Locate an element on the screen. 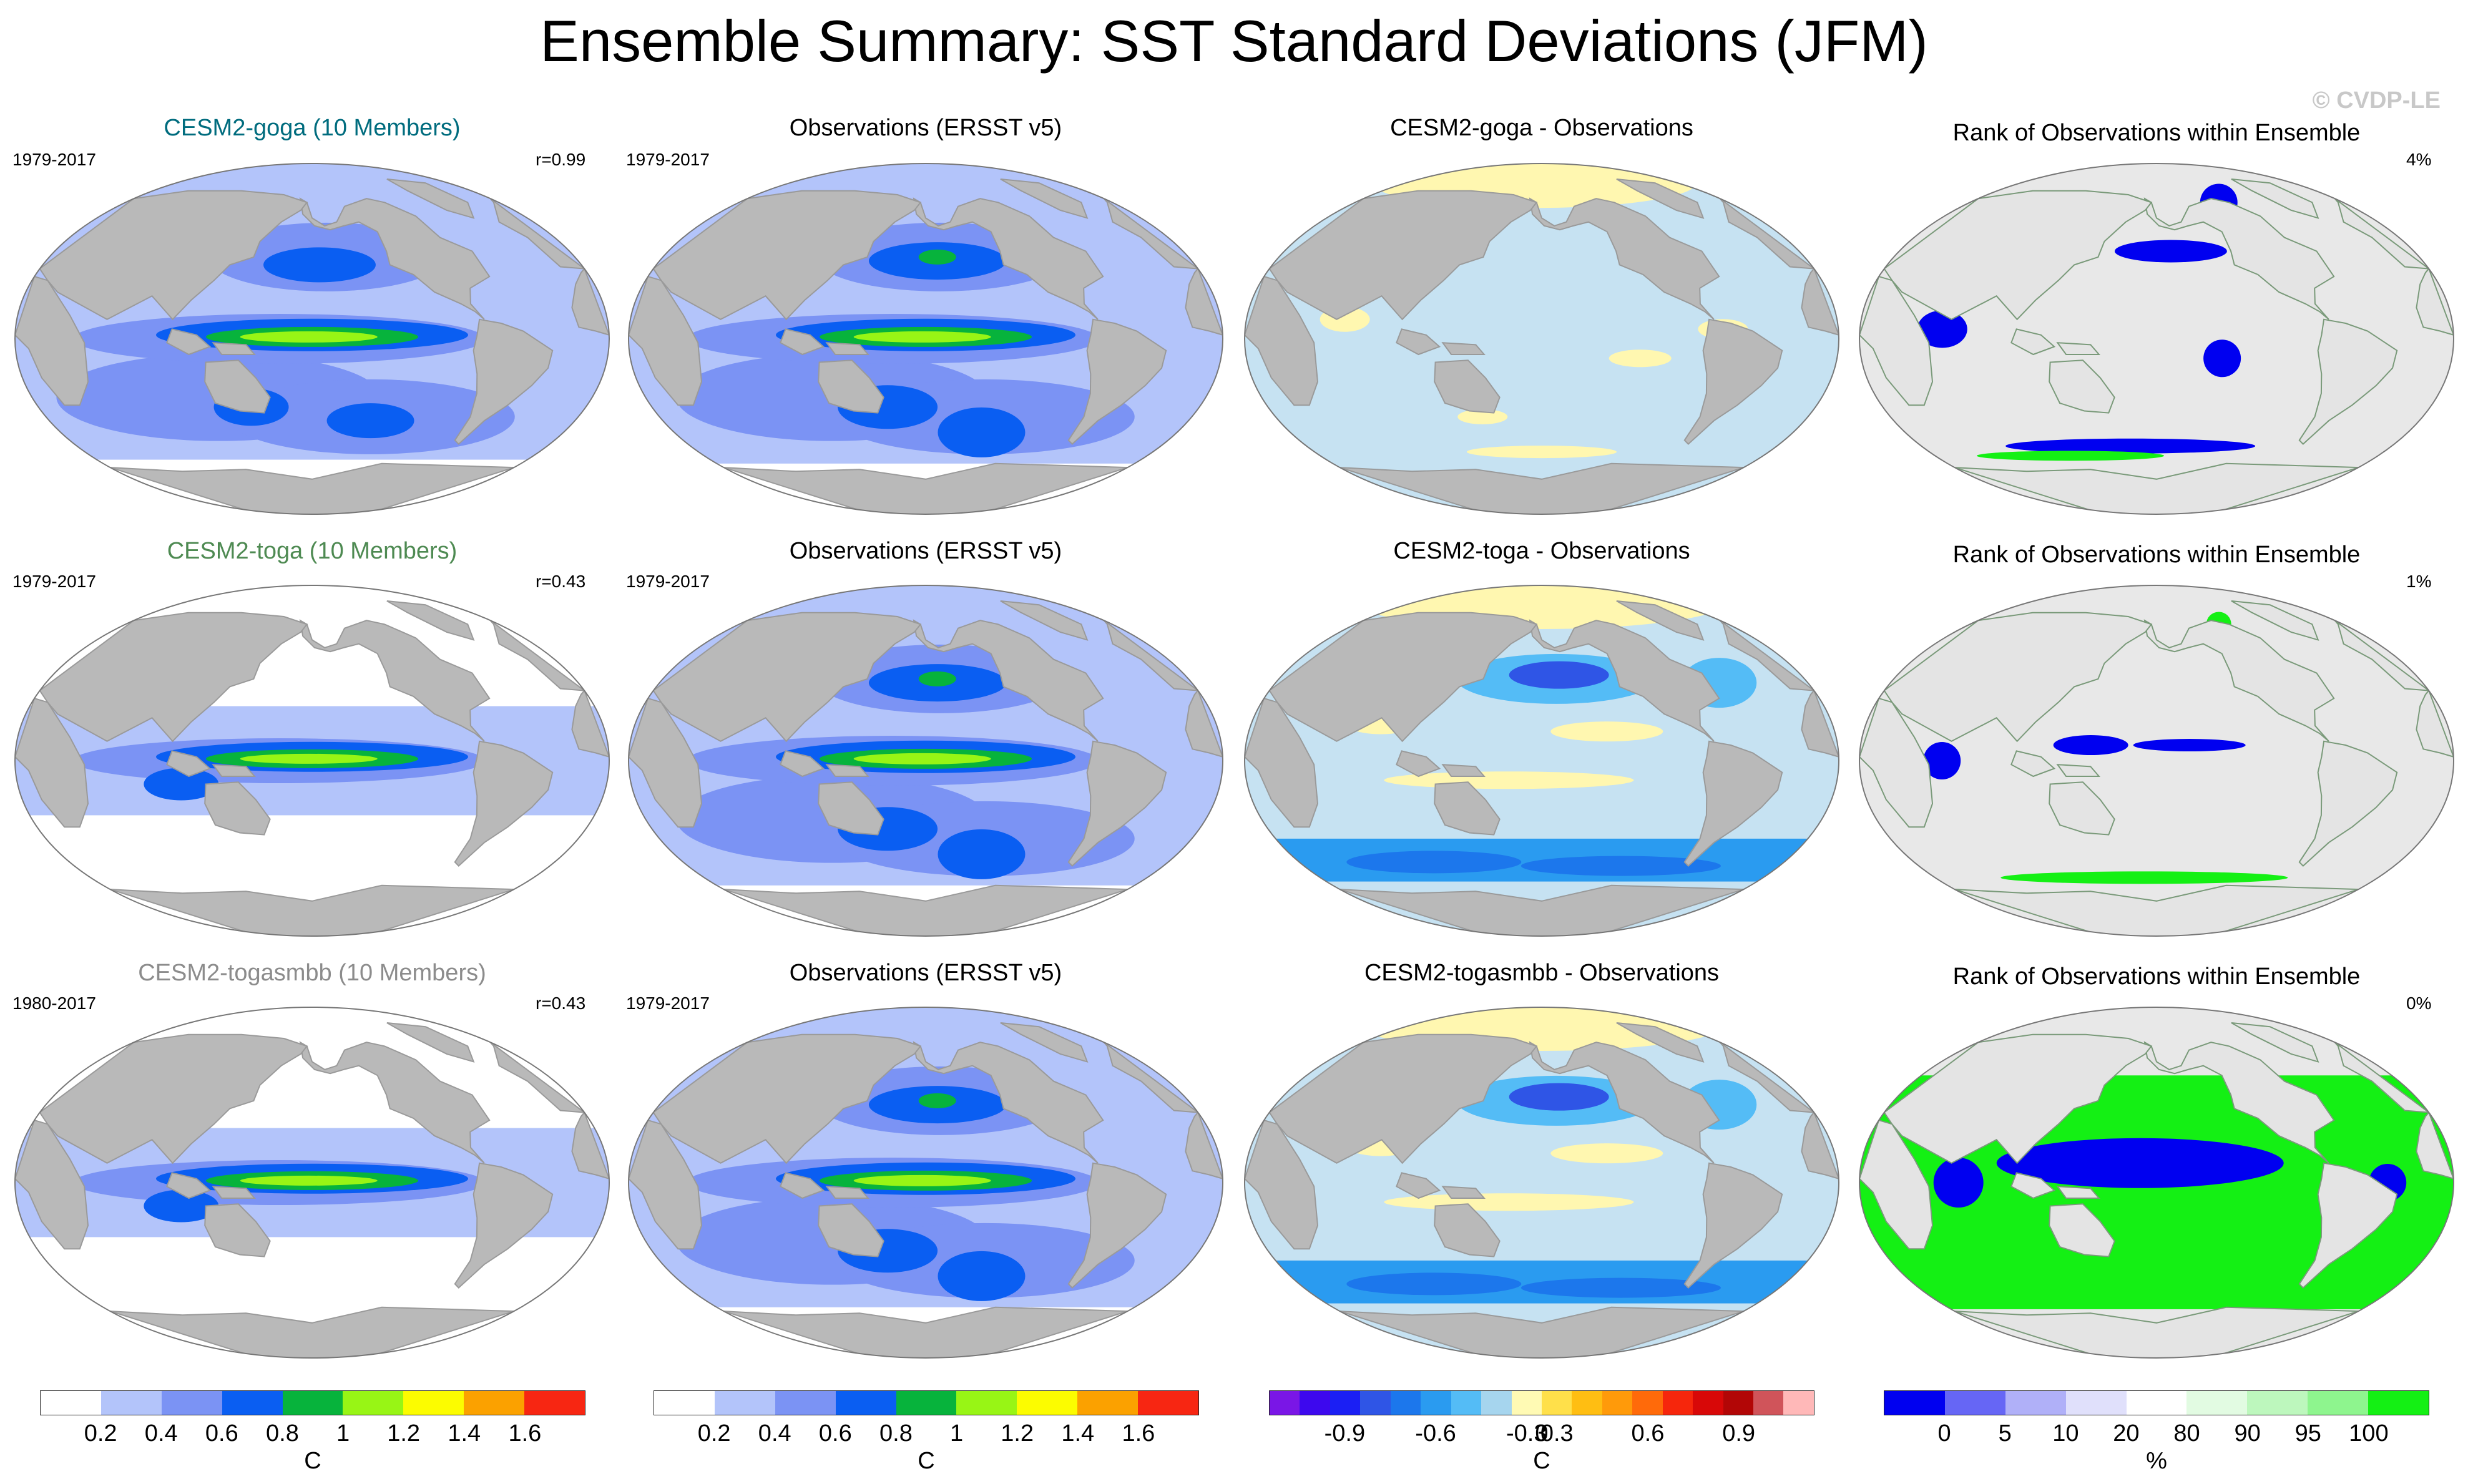 The width and height of the screenshot is (2468, 1484). colorbar-difference is located at coordinates (1542, 1402).